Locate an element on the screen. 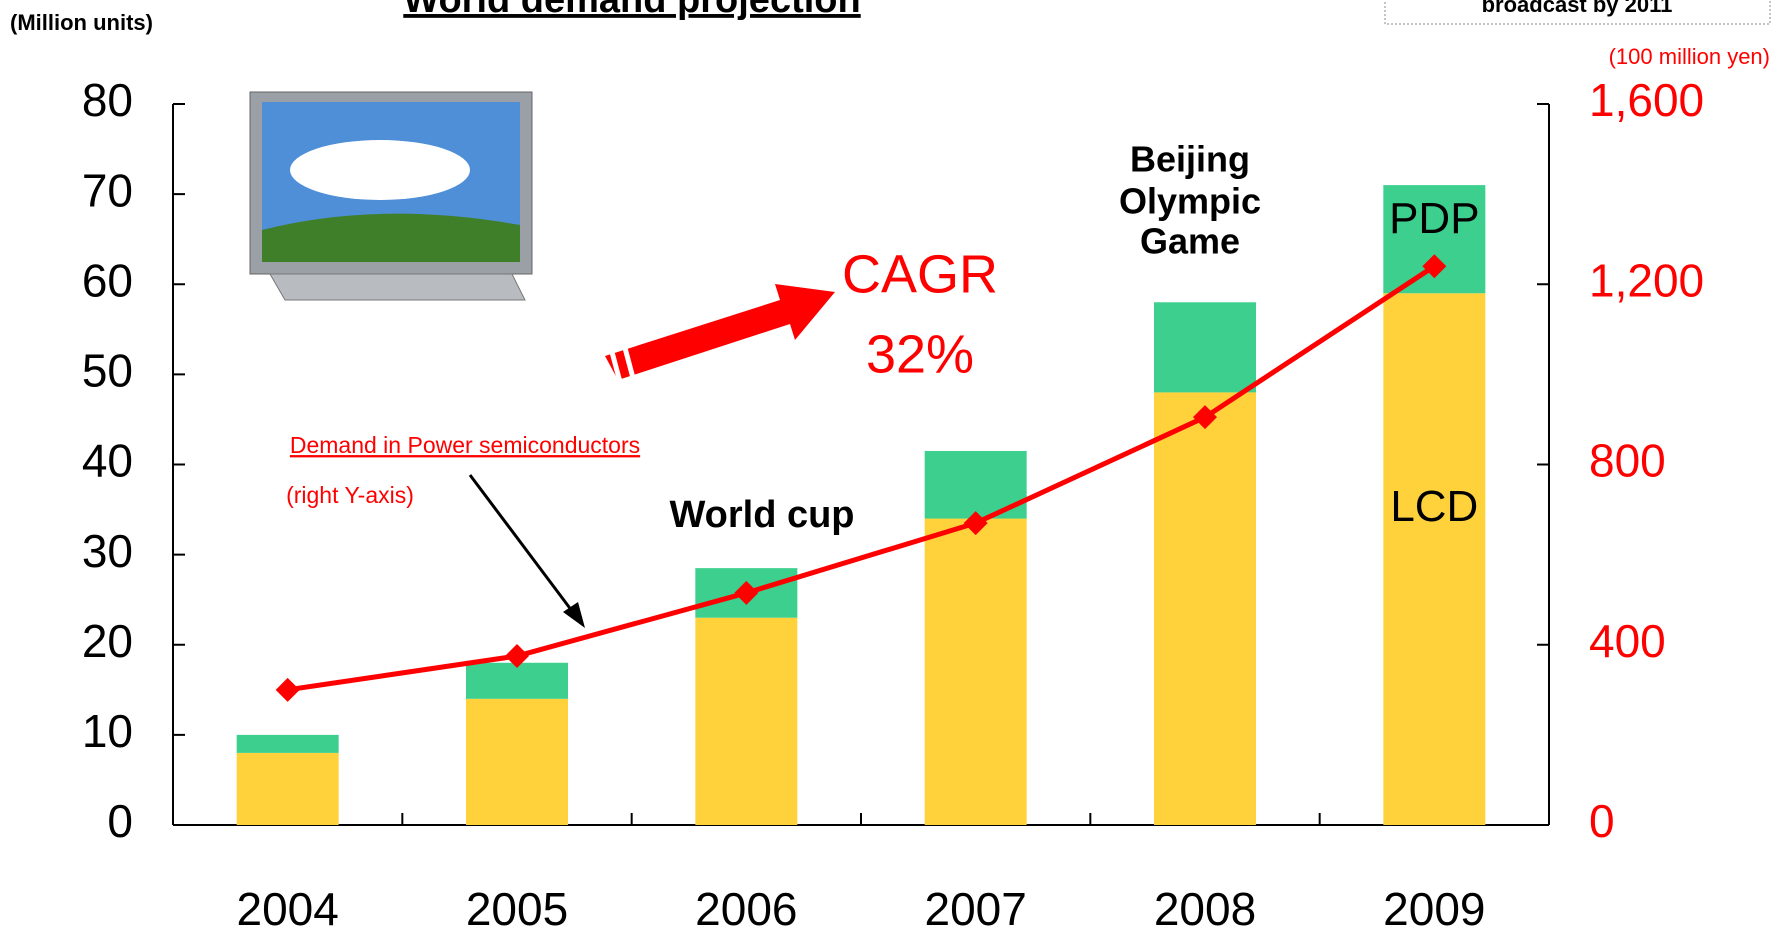  series-label-lcd: LCD is located at coordinates (1434, 506).